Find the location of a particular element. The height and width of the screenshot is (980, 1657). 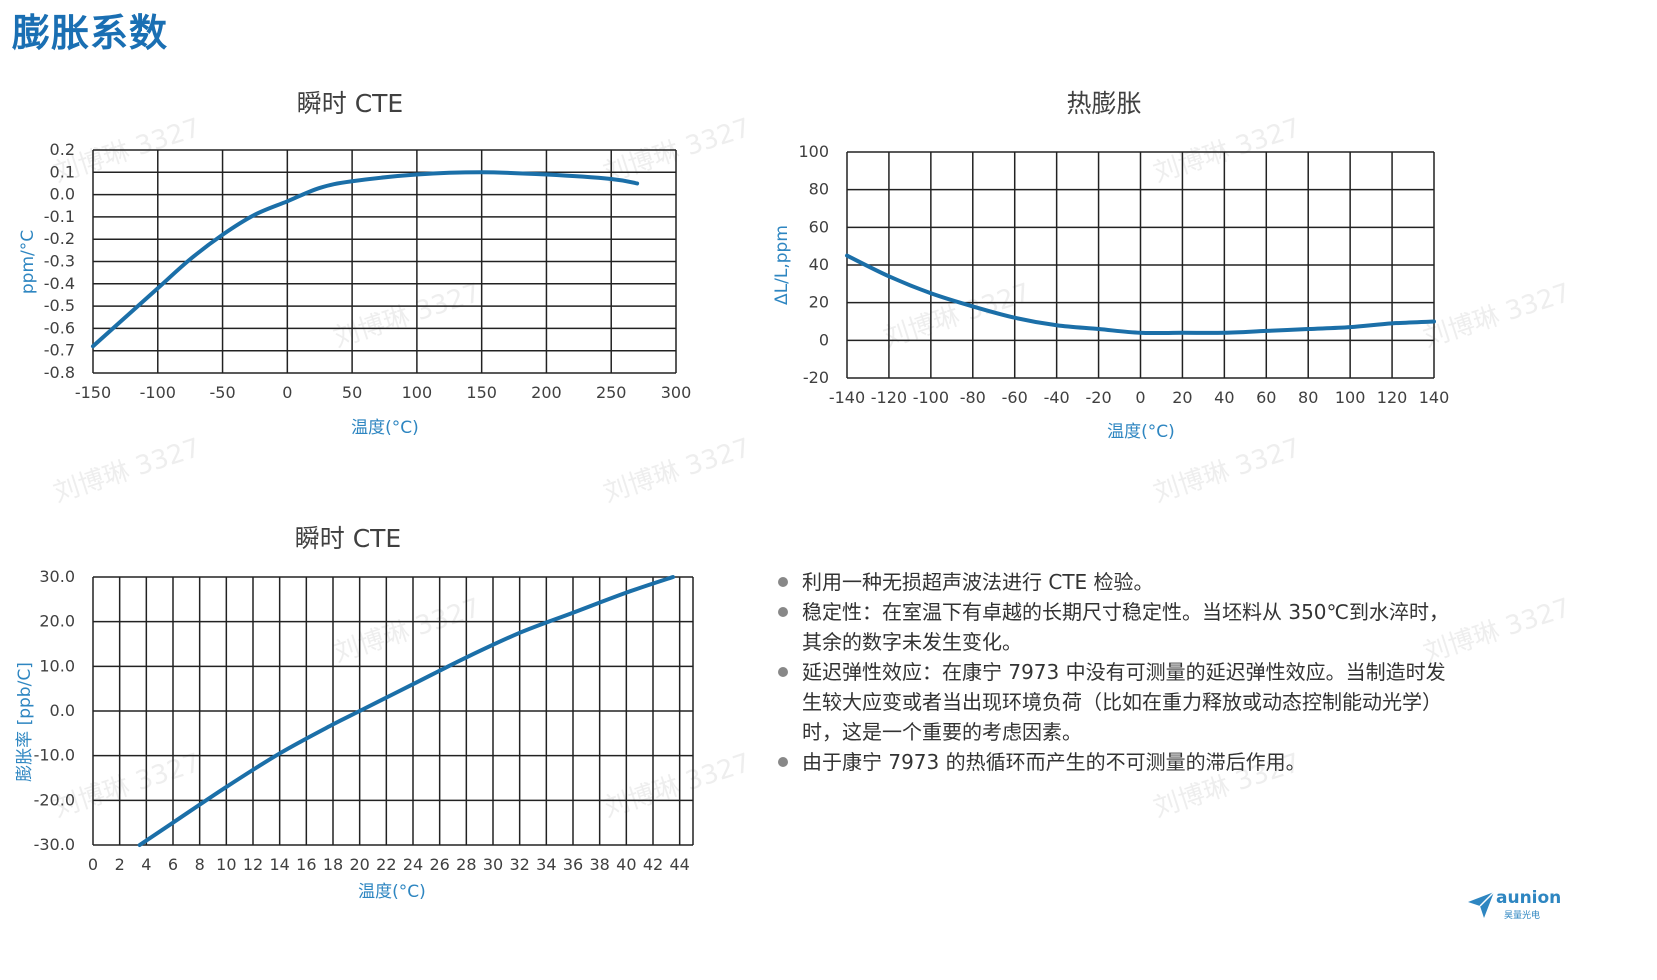

y-tick-label: 80 is located at coordinates (819, 189).